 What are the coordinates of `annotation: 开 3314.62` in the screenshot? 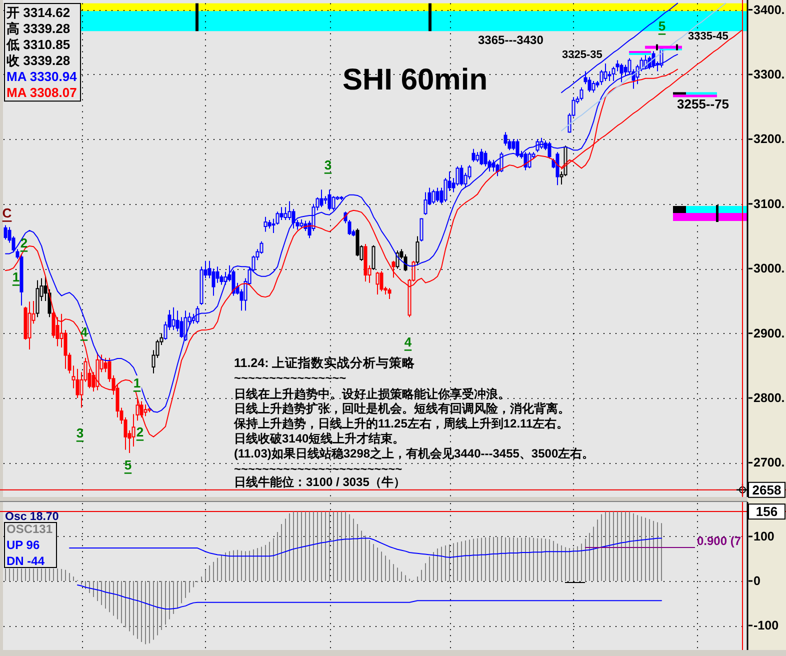 It's located at (38, 12).